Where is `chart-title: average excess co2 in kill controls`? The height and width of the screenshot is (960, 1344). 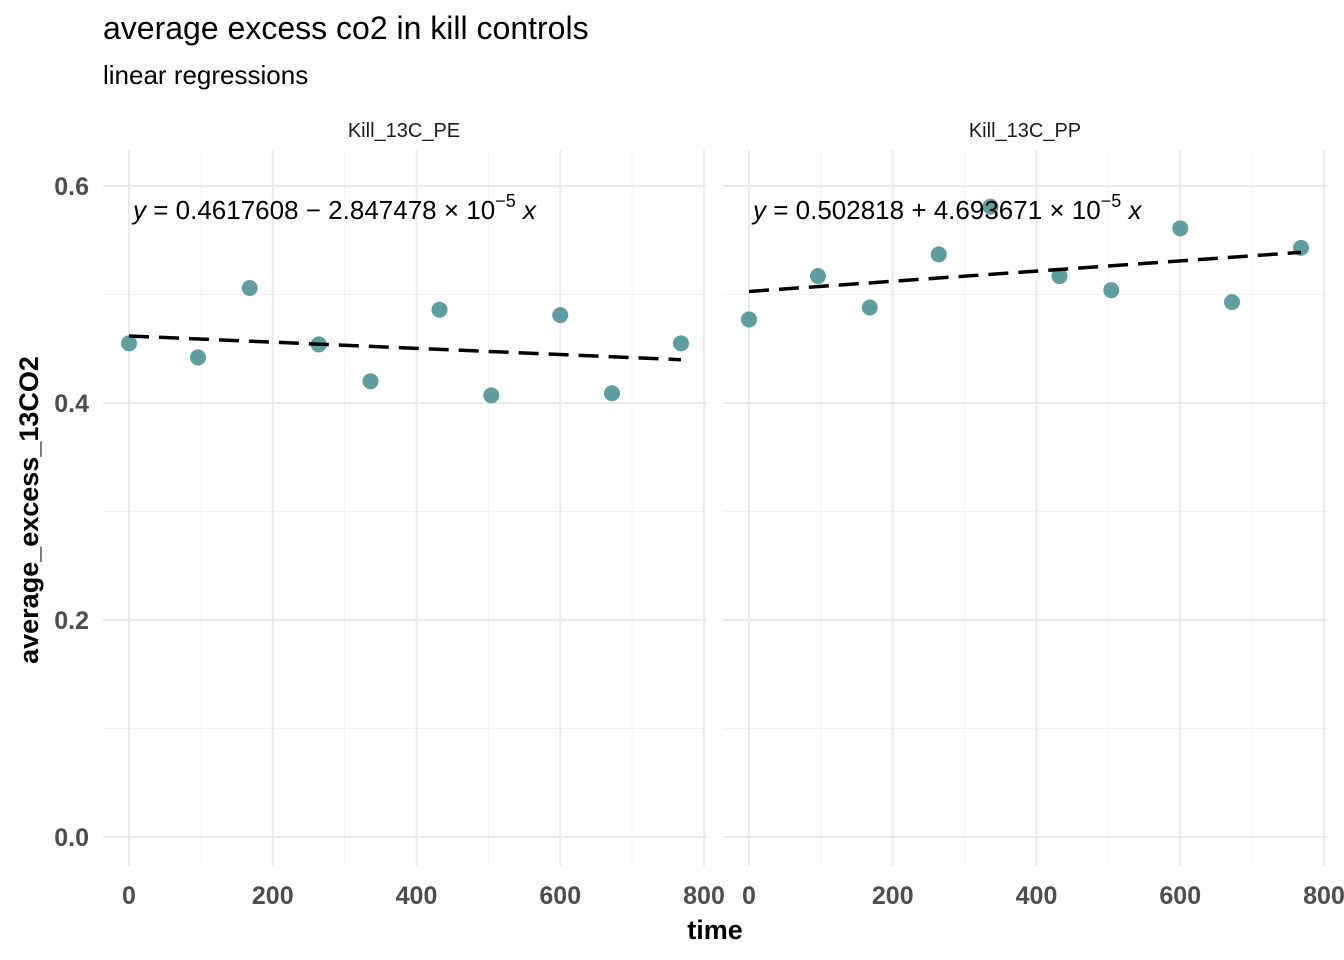 chart-title: average excess co2 in kill controls is located at coordinates (346, 28).